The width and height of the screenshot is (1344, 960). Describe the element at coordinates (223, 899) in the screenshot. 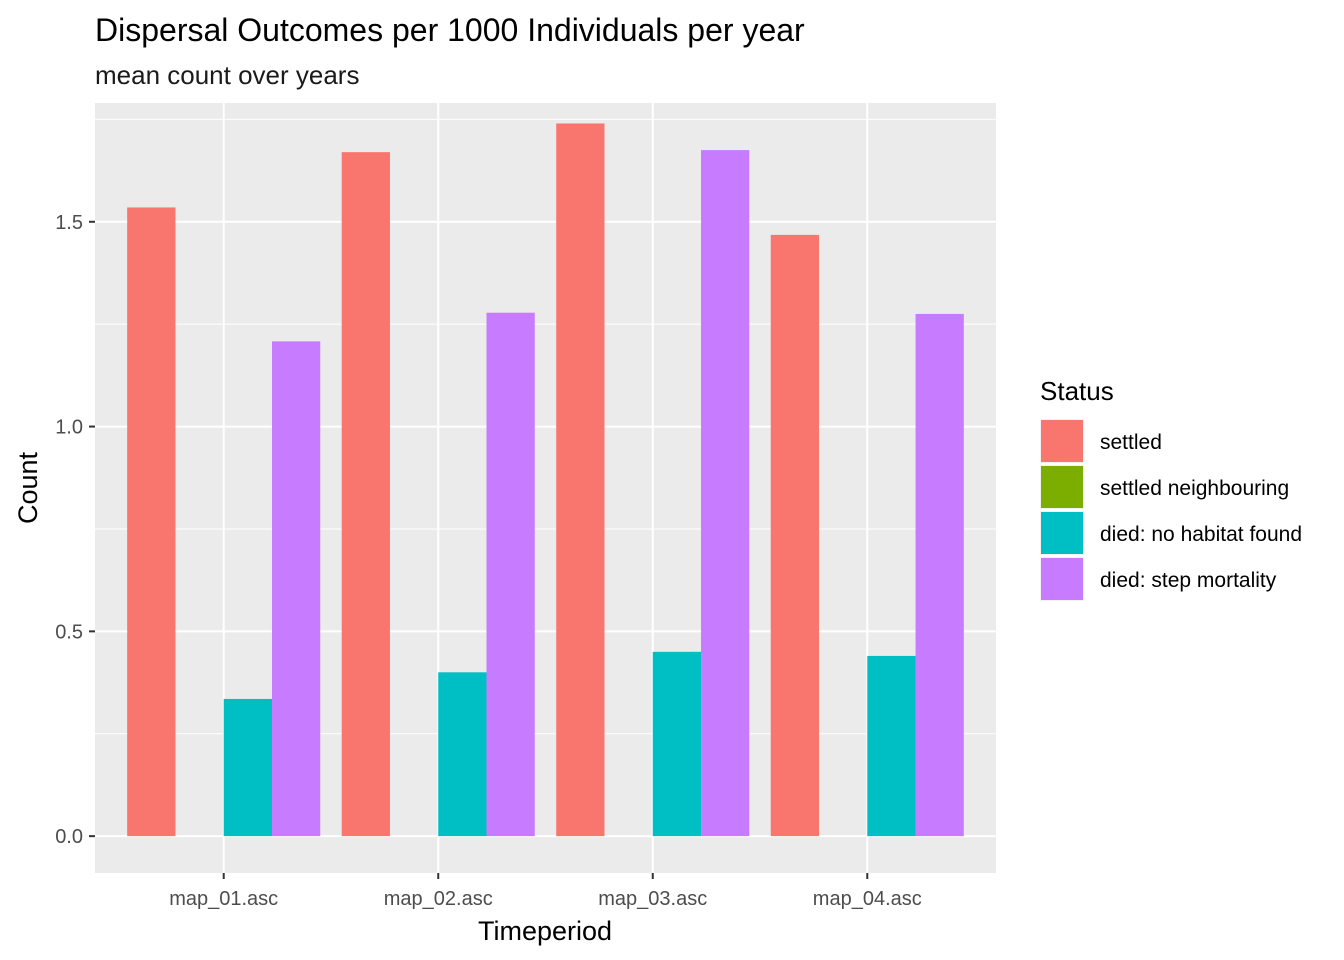

I see `x-tick-label: map_01.asc` at that location.